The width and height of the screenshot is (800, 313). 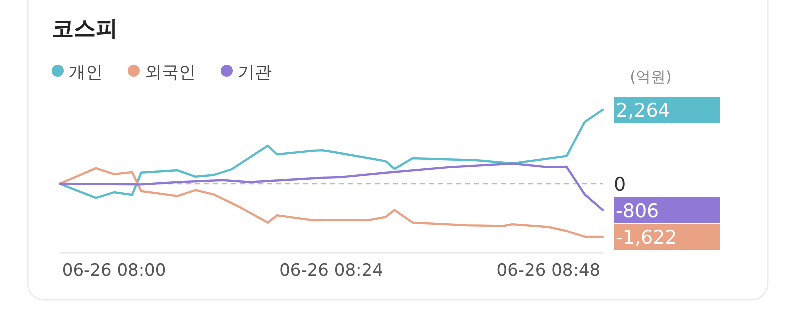 I want to click on data-label: -806, so click(x=638, y=211).